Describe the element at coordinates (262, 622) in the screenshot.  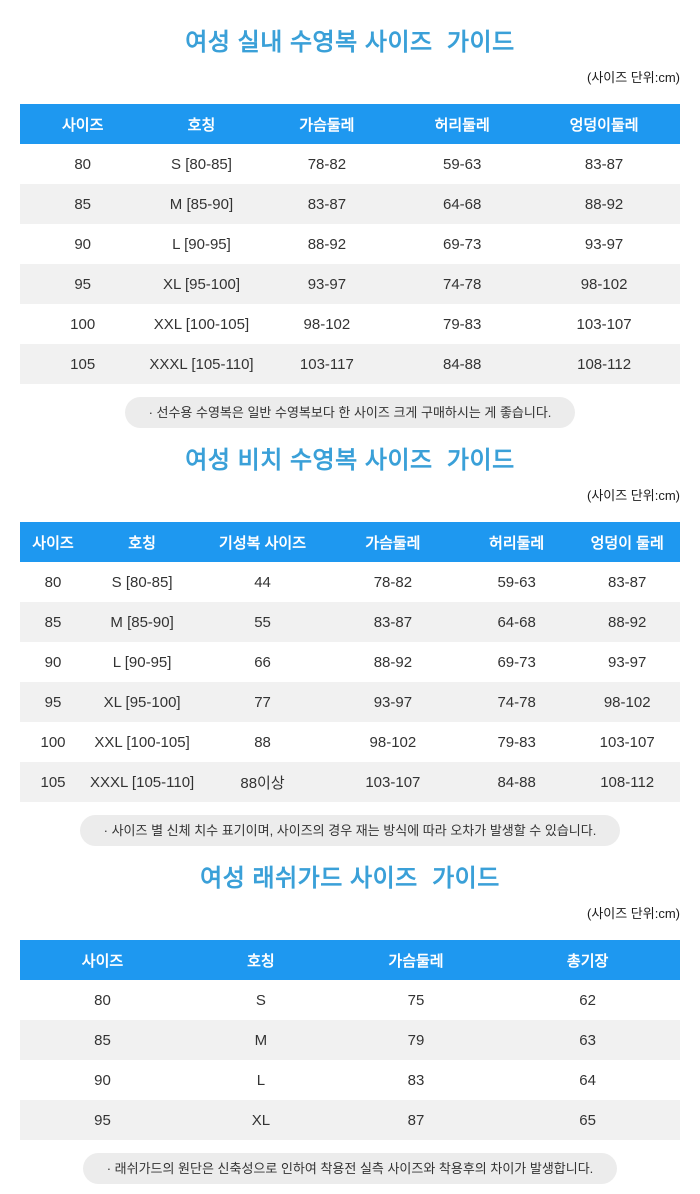
I see `table-cell: 55` at that location.